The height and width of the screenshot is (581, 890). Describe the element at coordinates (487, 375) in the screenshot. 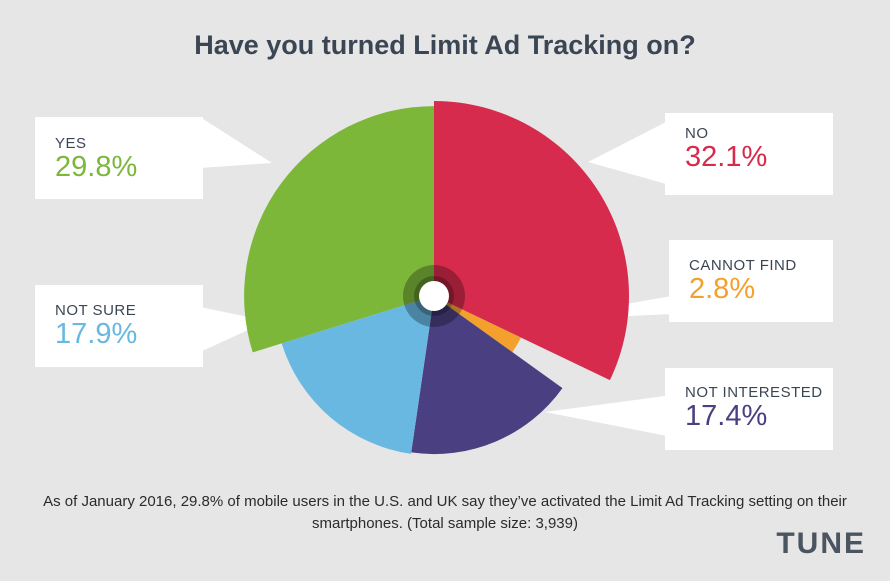

I see `pie-slice-not-interested` at that location.